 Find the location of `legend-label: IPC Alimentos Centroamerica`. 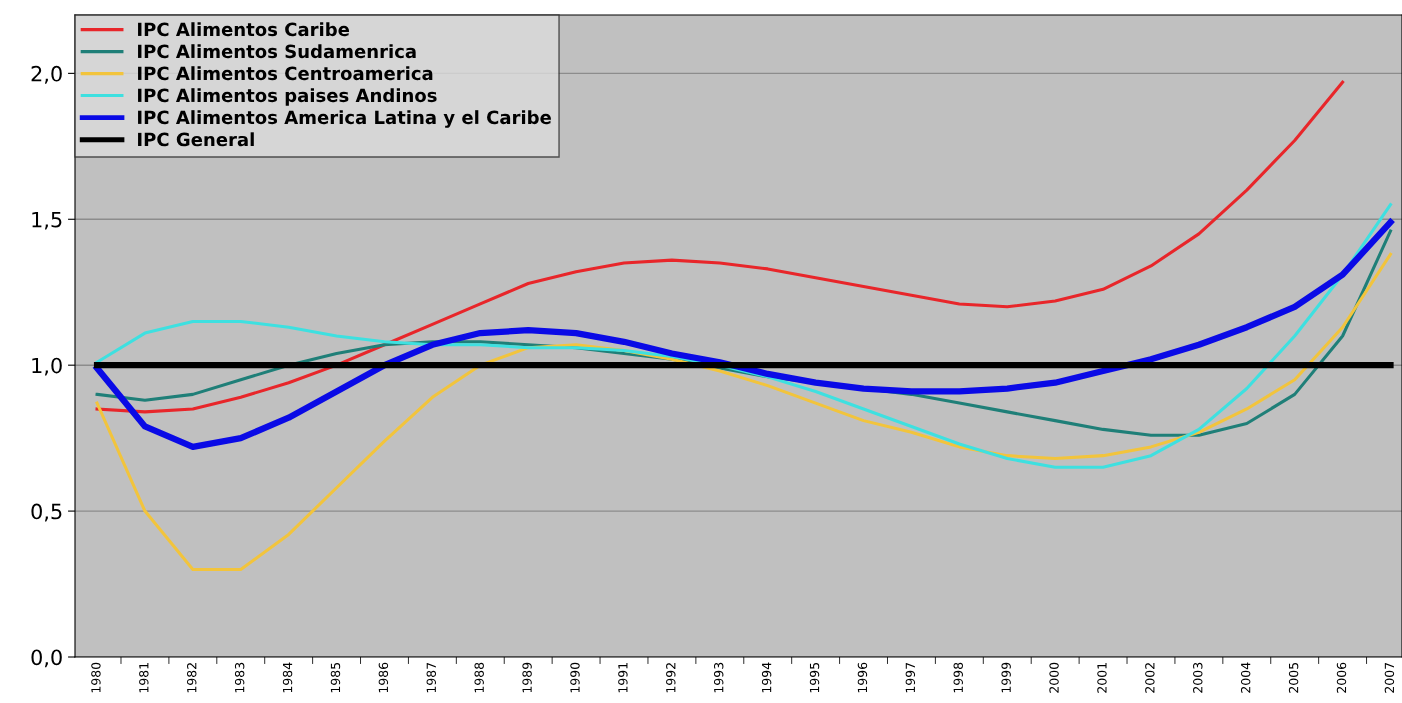

legend-label: IPC Alimentos Centroamerica is located at coordinates (285, 73).